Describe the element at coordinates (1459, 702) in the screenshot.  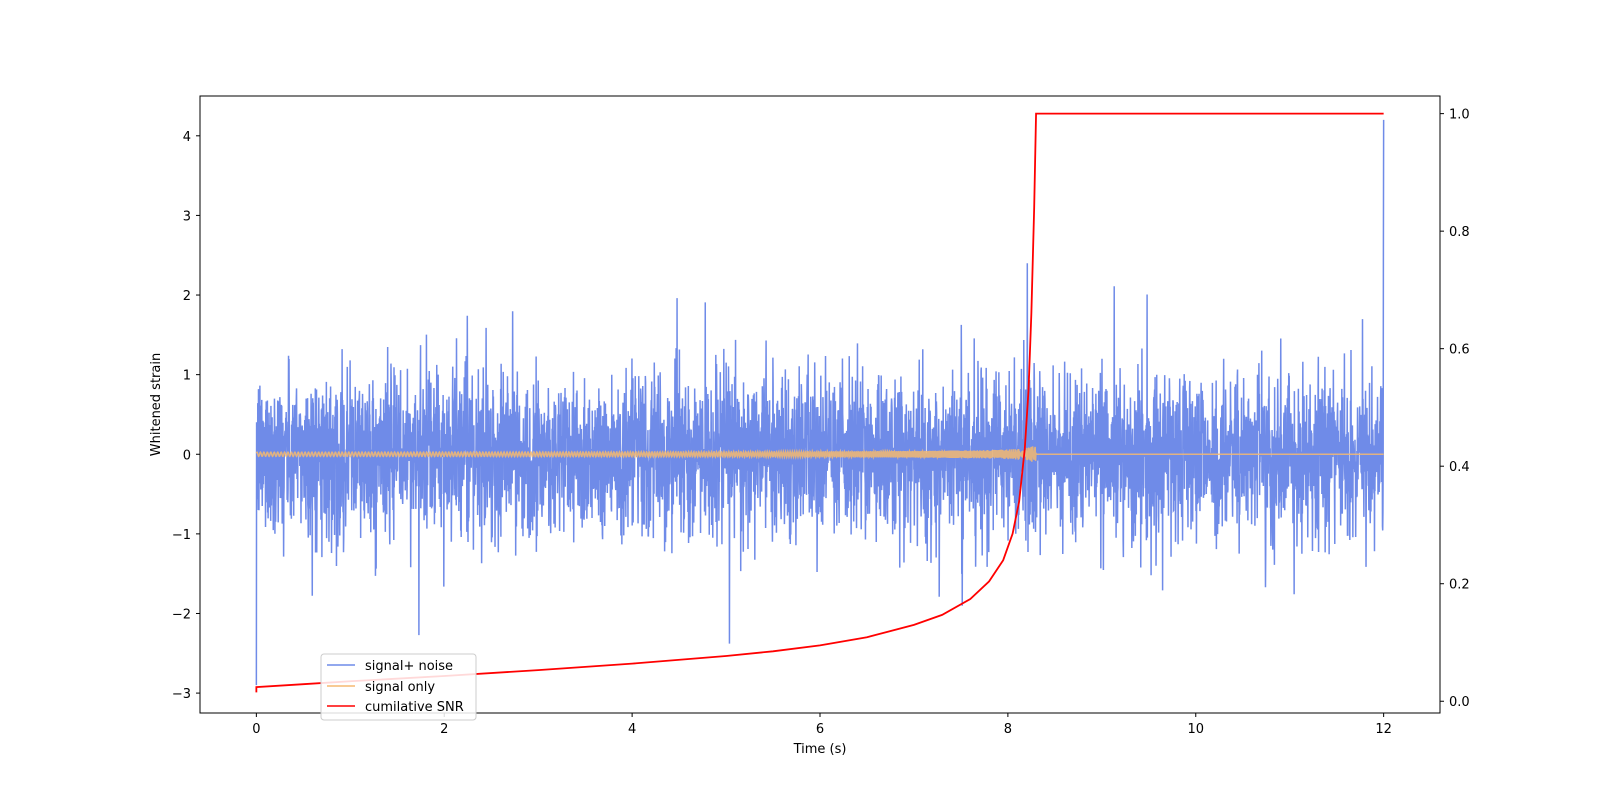
I see `y2-tick-label: 0.0` at that location.